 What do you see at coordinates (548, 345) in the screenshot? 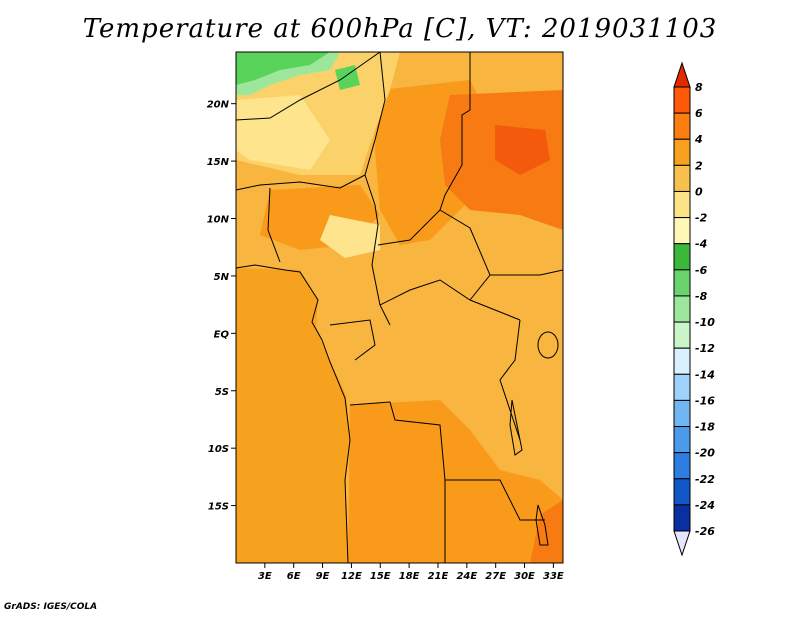
I see `lake-victoria` at bounding box center [548, 345].